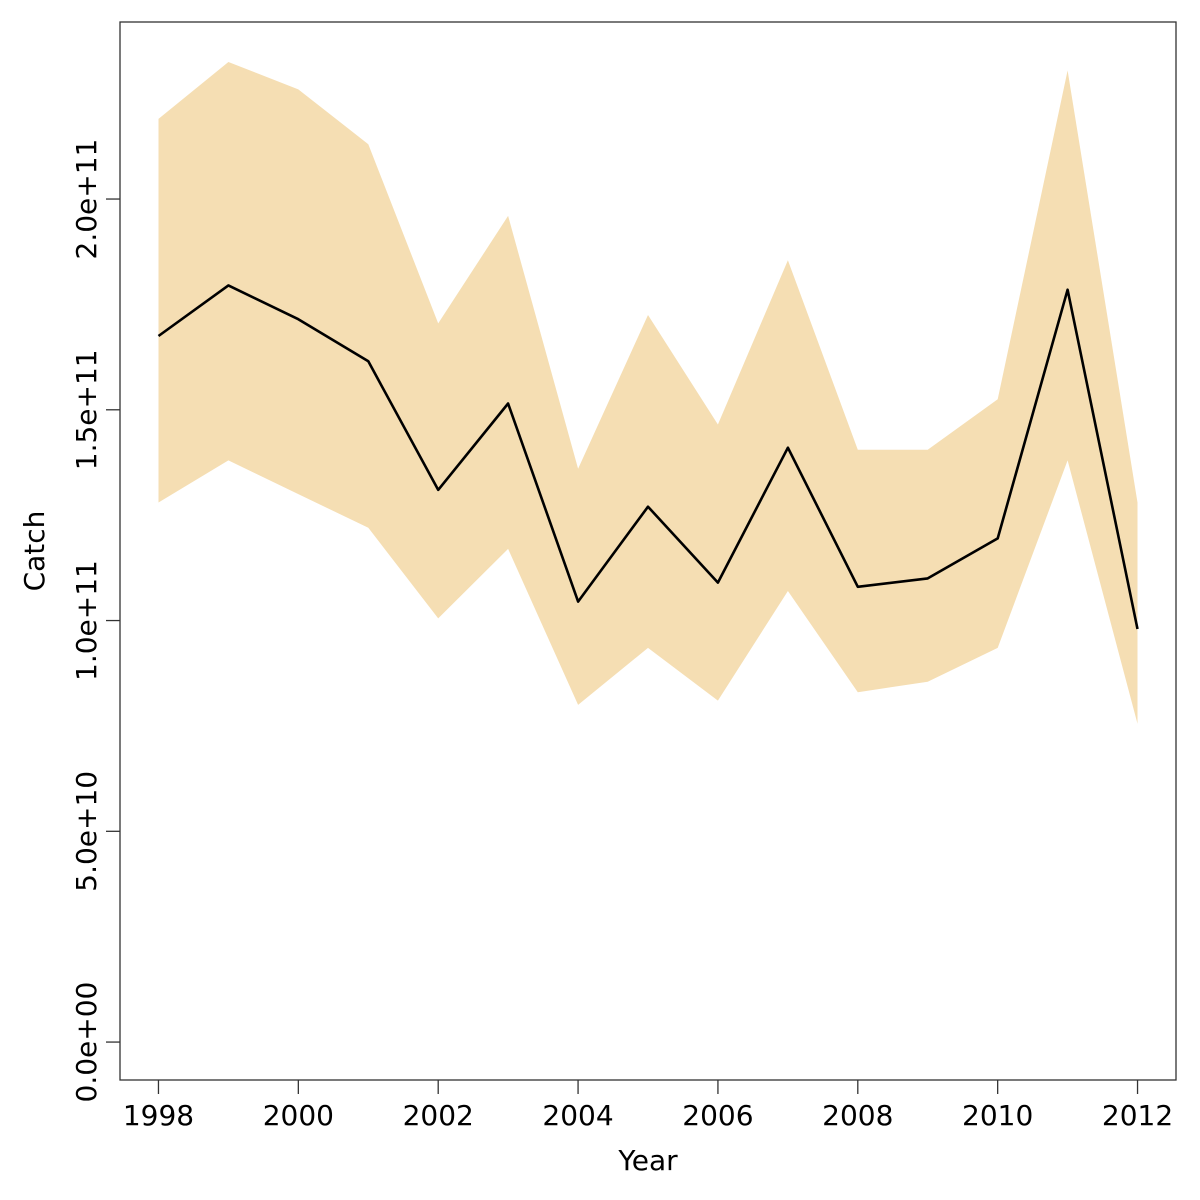 This screenshot has width=1200, height=1200. I want to click on x-tick-label: 2008, so click(857, 1115).